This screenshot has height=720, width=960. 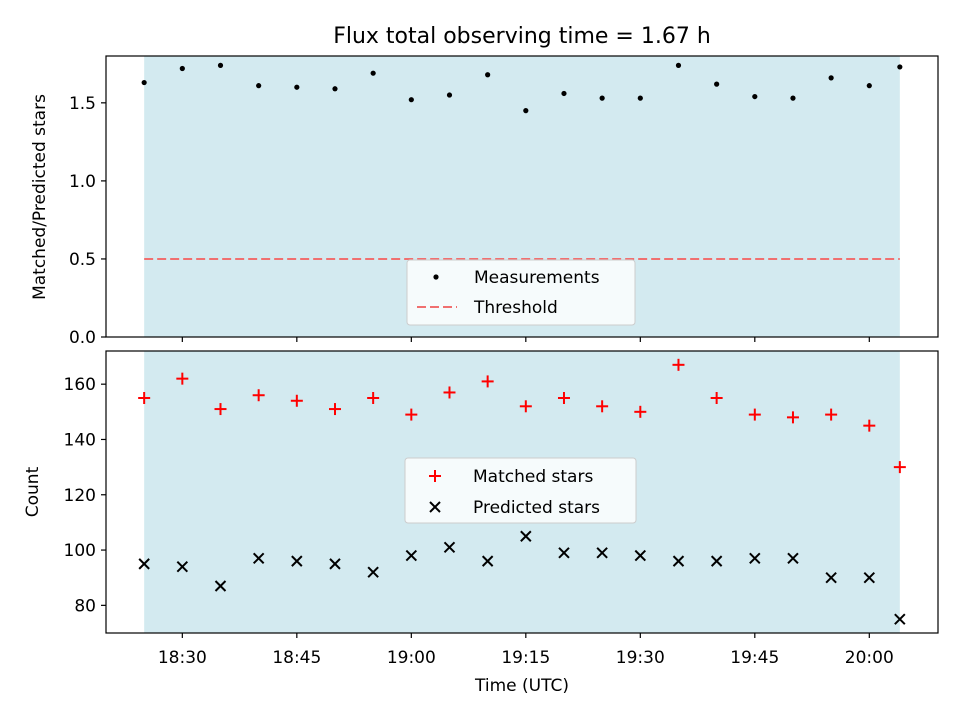 What do you see at coordinates (533, 477) in the screenshot?
I see `legend-matched-label: Matched stars` at bounding box center [533, 477].